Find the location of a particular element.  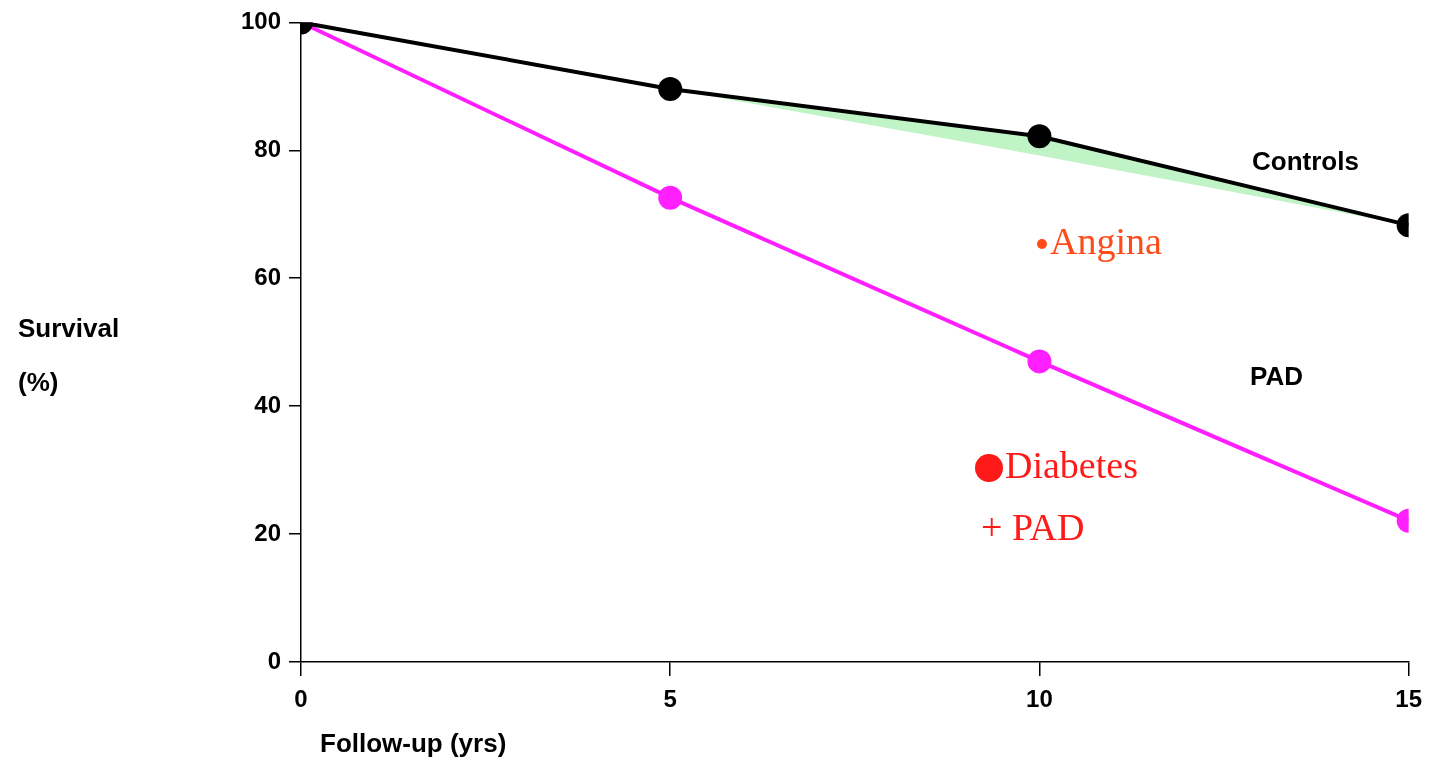

y-tick-label: 0 is located at coordinates (274, 660).